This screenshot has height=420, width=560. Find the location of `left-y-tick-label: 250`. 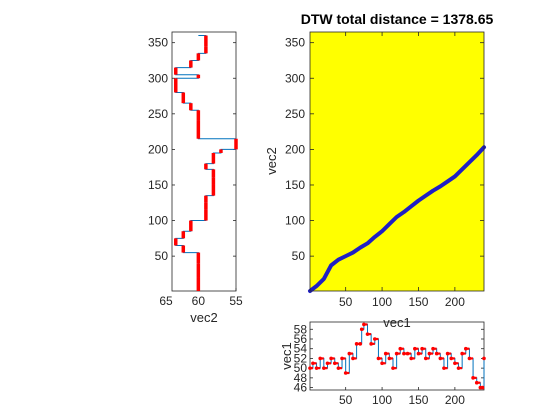

left-y-tick-label: 250 is located at coordinates (158, 114).